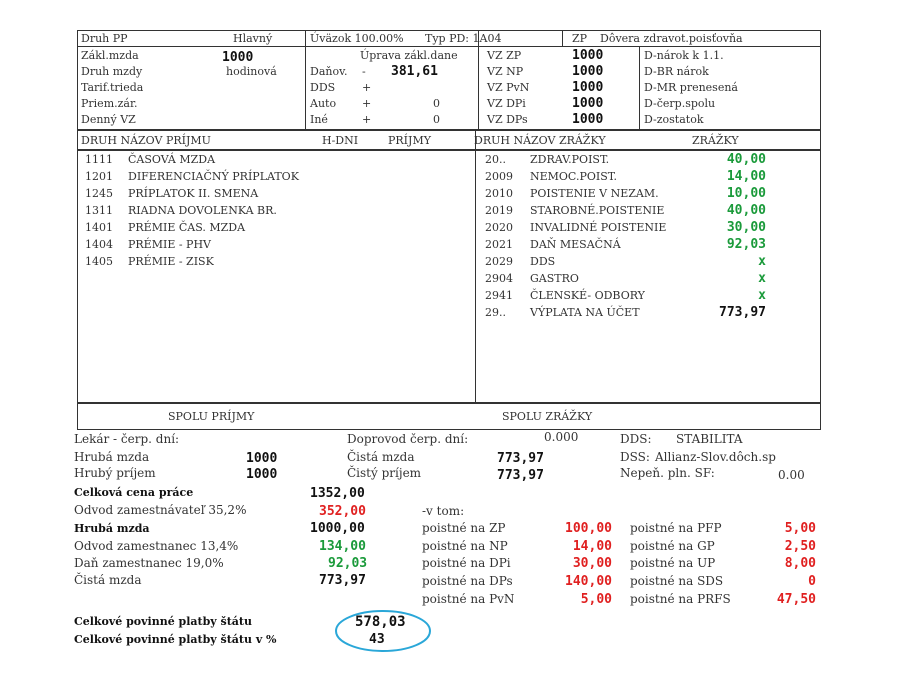 The width and height of the screenshot is (900, 683). Describe the element at coordinates (598, 227) in the screenshot. I see `zrazka-name: INVALIDNÉ POISTENIE` at that location.